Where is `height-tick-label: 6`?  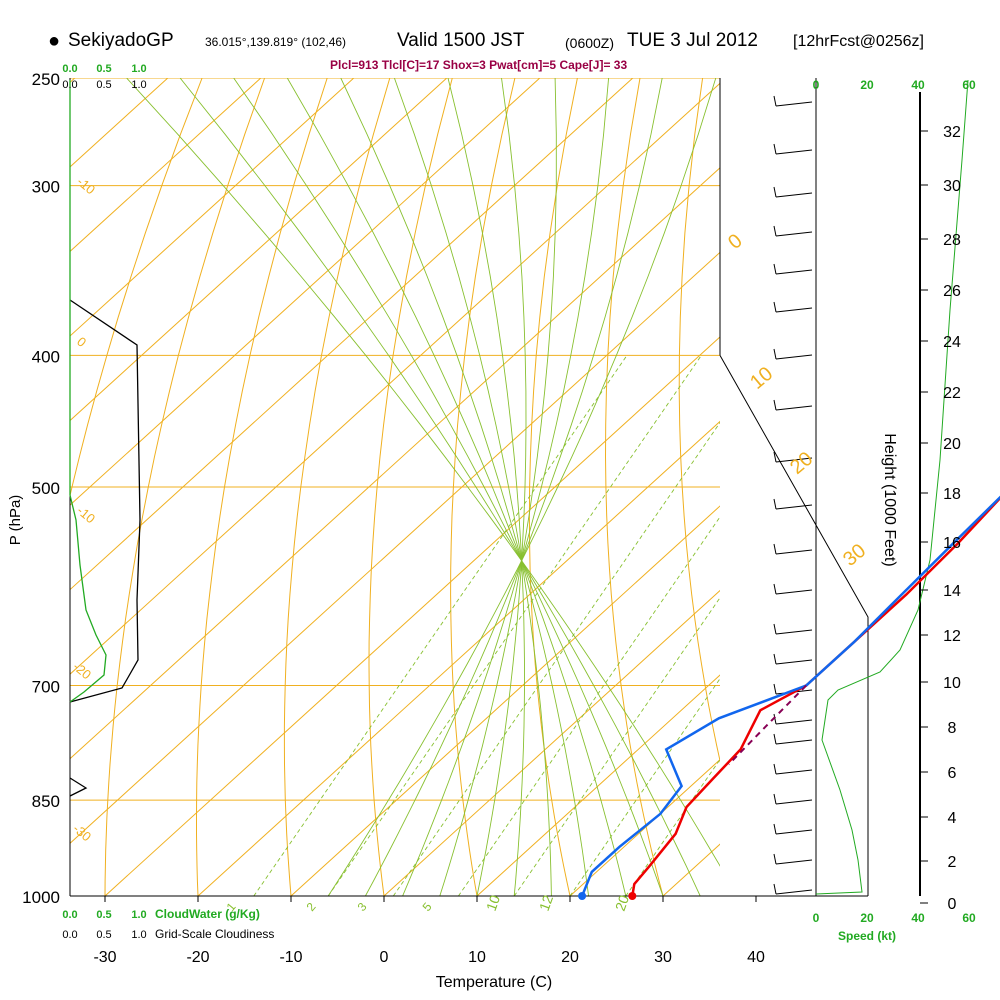 height-tick-label: 6 is located at coordinates (952, 773).